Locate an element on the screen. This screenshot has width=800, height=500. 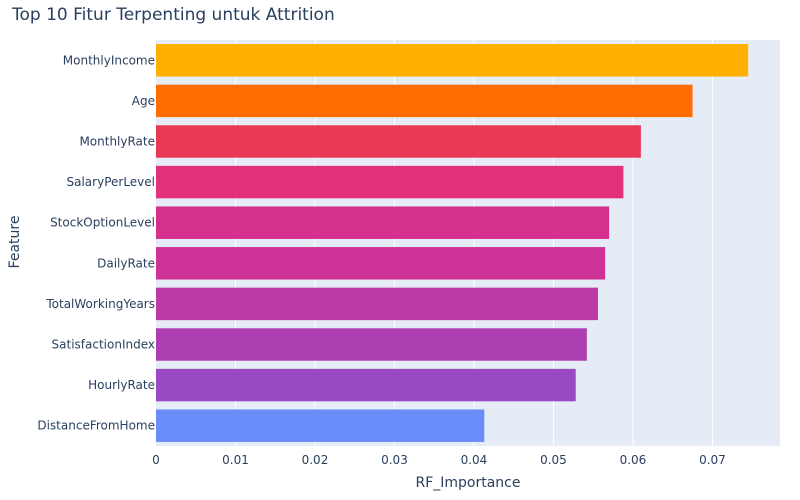
bar-DailyRate is located at coordinates (381, 263).